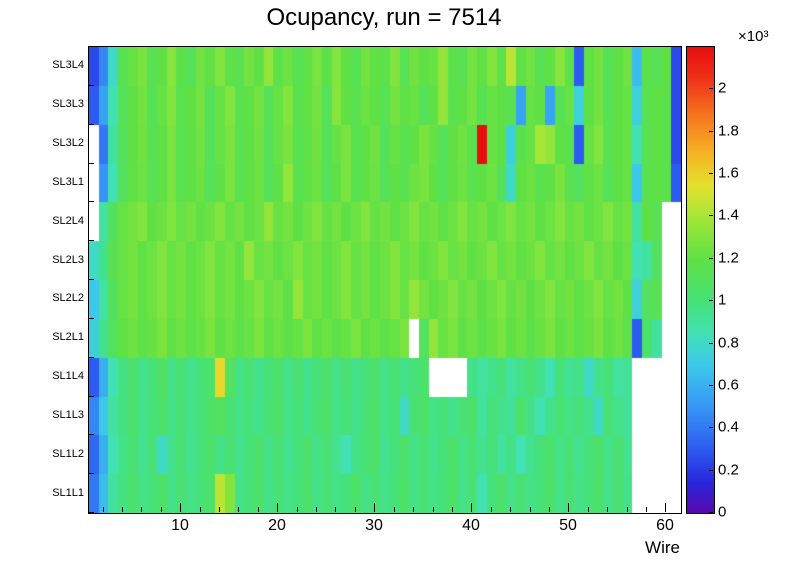 This screenshot has height=572, width=796. I want to click on x-tick-label: 30, so click(374, 525).